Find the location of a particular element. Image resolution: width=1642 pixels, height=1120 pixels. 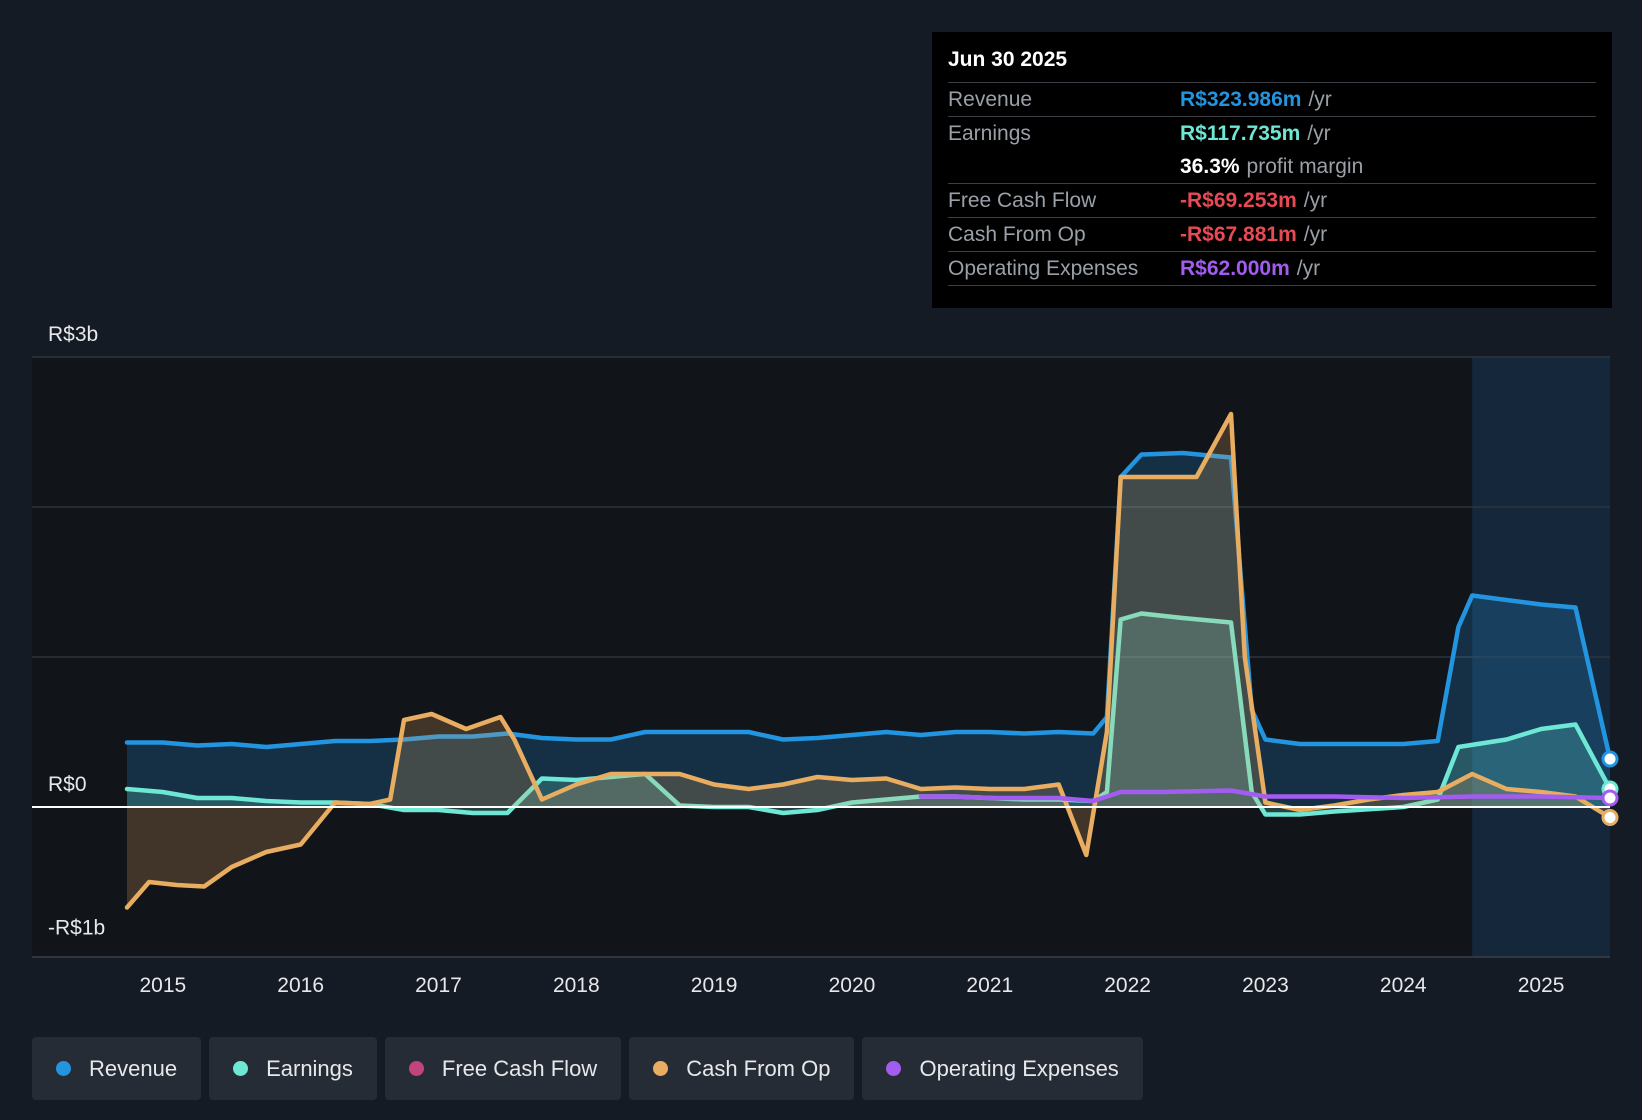

series-endpoint-operating-expenses is located at coordinates (1610, 798).